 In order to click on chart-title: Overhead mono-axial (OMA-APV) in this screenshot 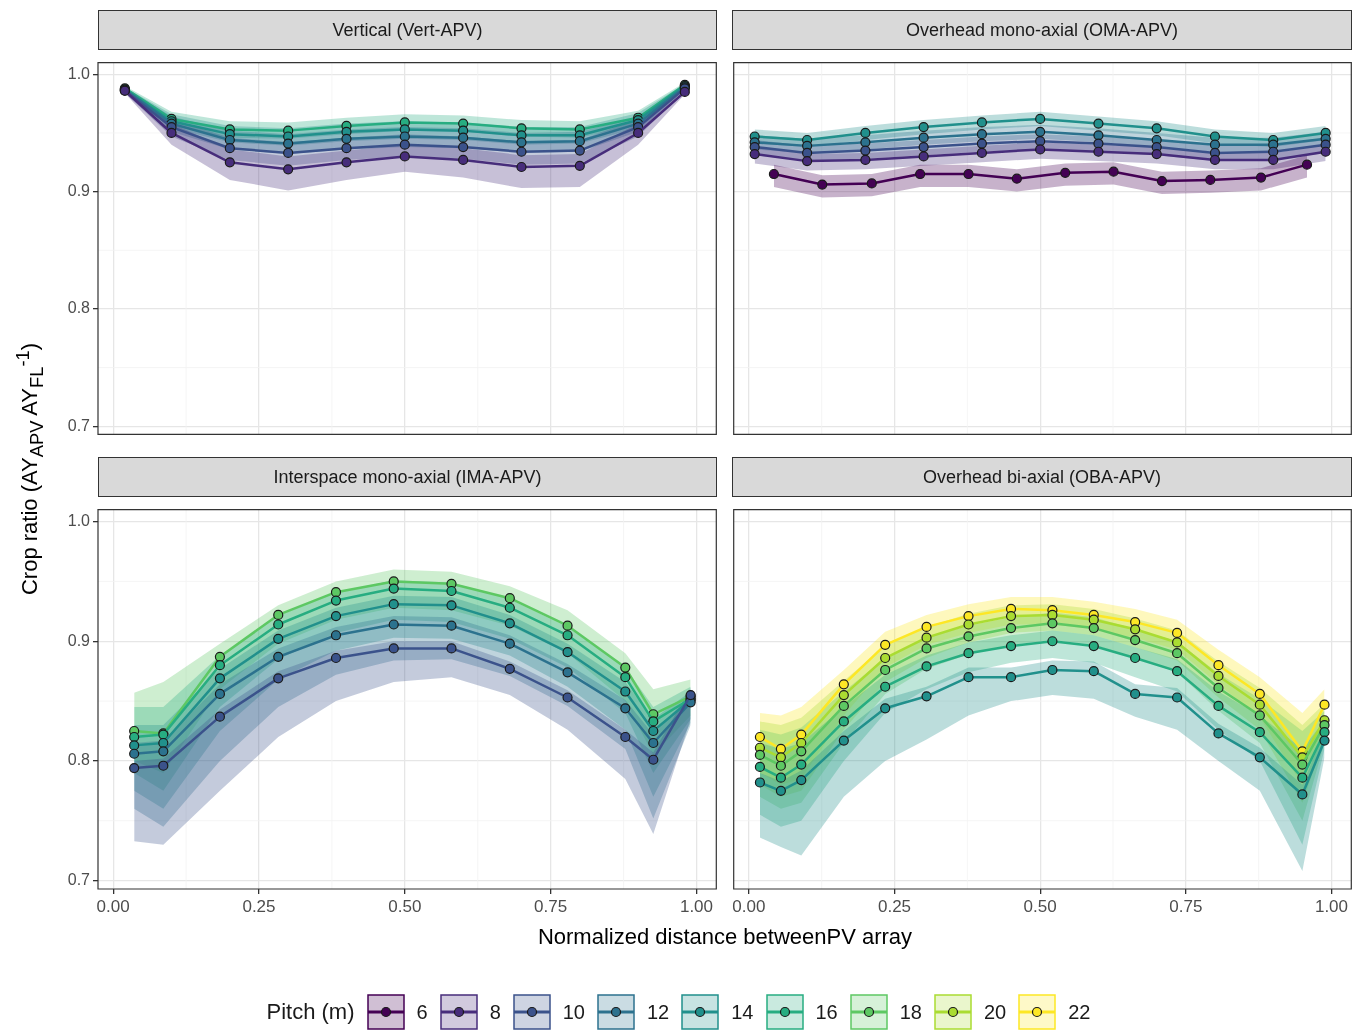, I will do `click(1042, 30)`.